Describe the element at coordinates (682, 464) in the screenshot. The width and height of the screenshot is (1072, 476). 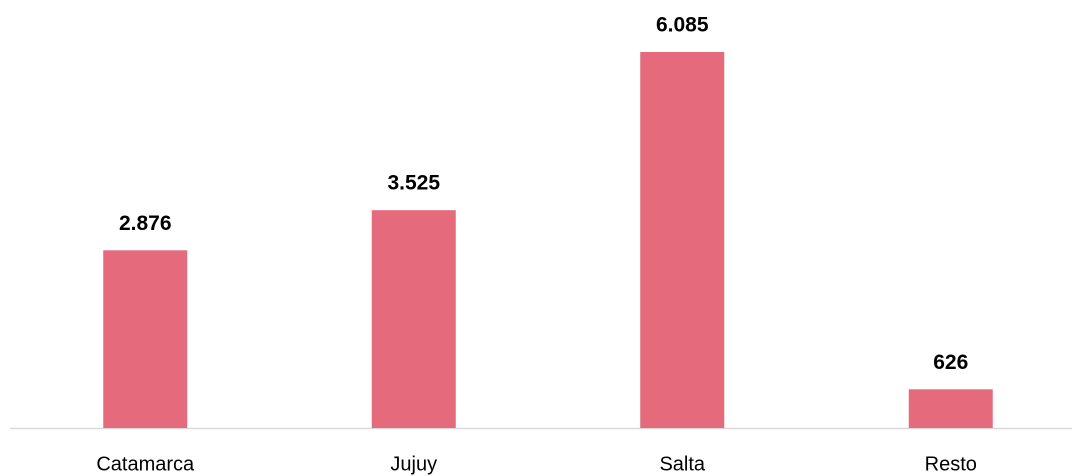
I see `x-tick-label: Salta` at that location.